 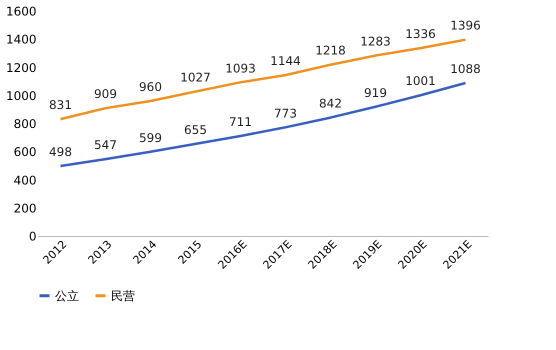 I want to click on data-label: 711, so click(x=240, y=122).